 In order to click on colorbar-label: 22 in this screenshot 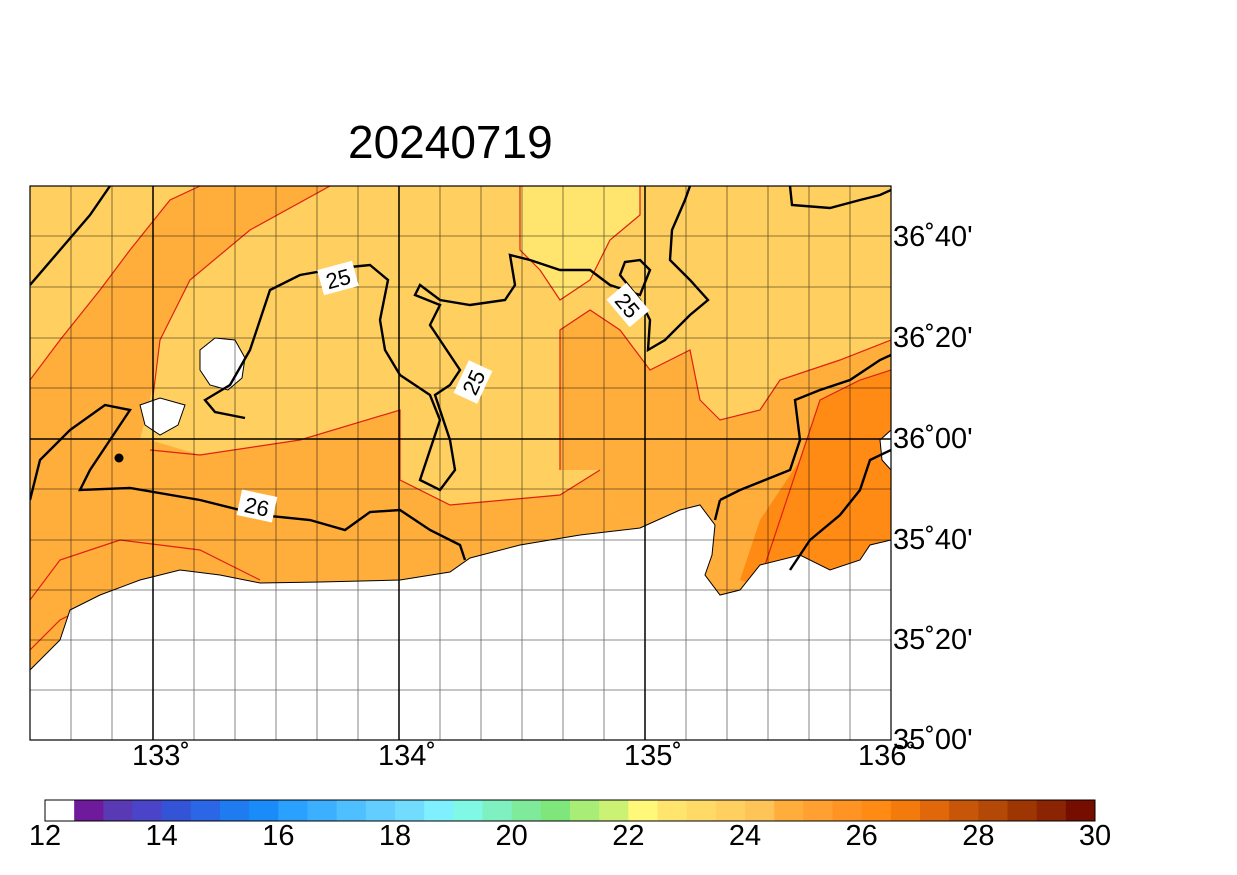, I will do `click(628, 836)`.